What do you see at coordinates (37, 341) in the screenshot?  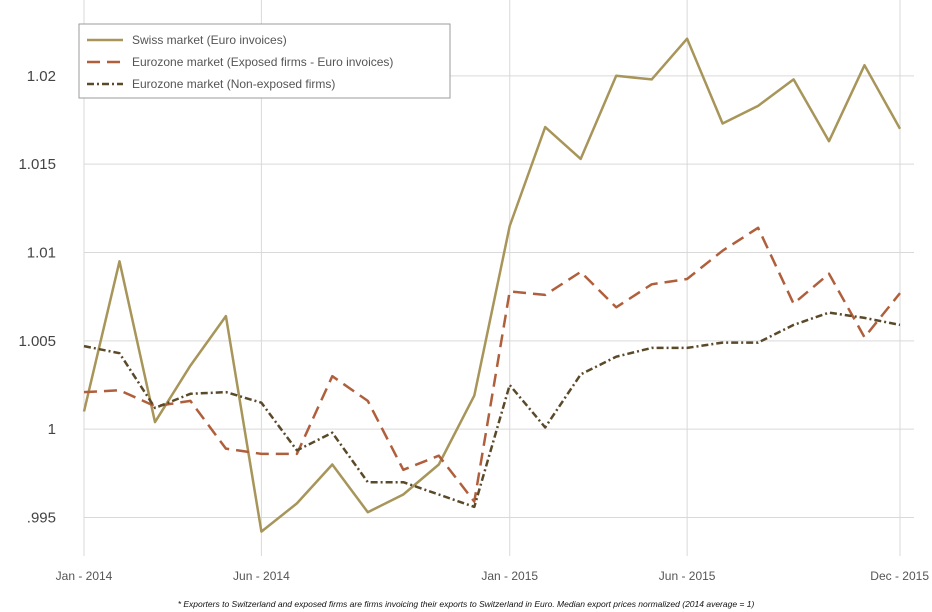 I see `y-tick-label: 1.005` at bounding box center [37, 341].